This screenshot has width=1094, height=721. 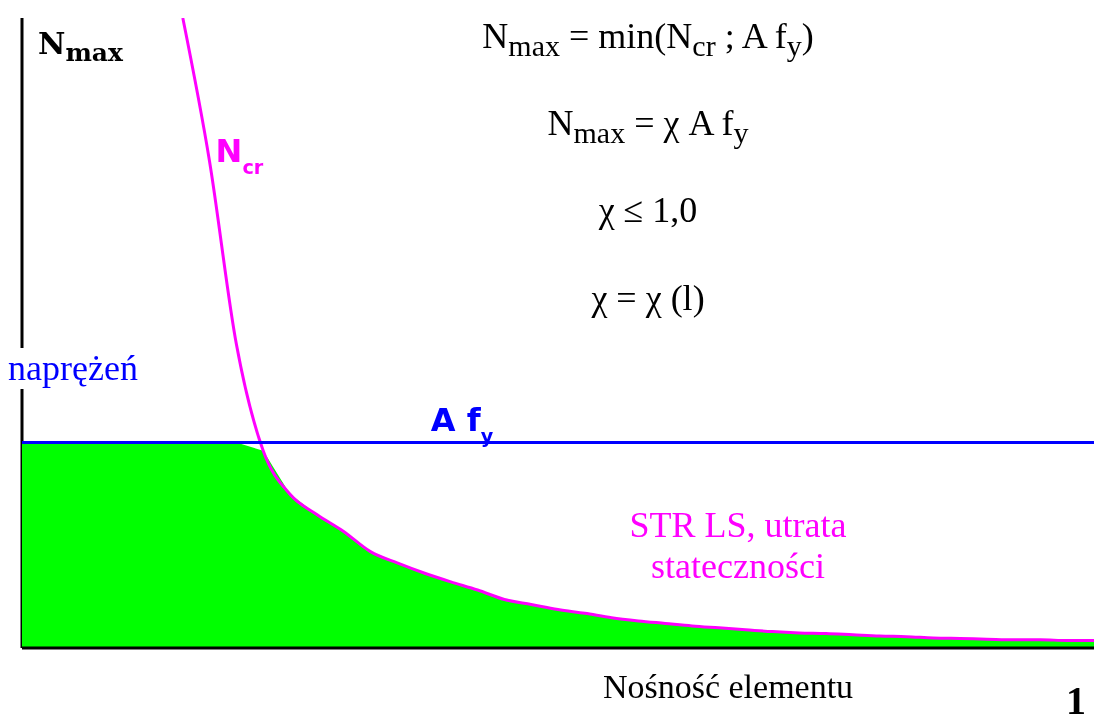 What do you see at coordinates (648, 299) in the screenshot?
I see `annotation: χ = χ (l)` at bounding box center [648, 299].